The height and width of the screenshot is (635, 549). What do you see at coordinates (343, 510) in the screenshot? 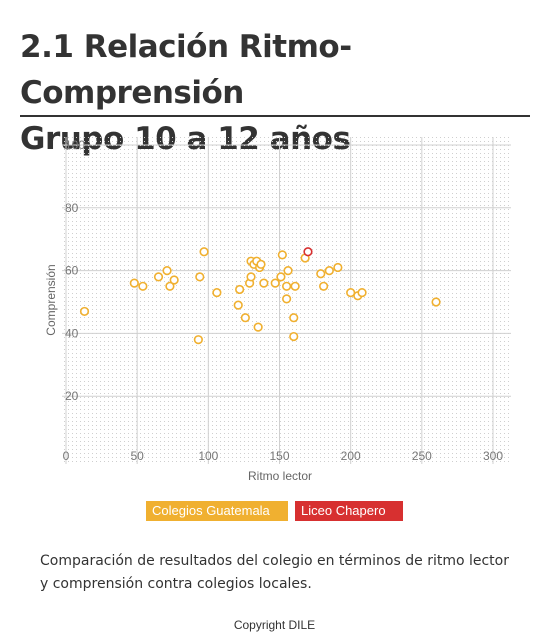
I see `legend-label: Liceo Chapero` at bounding box center [343, 510].